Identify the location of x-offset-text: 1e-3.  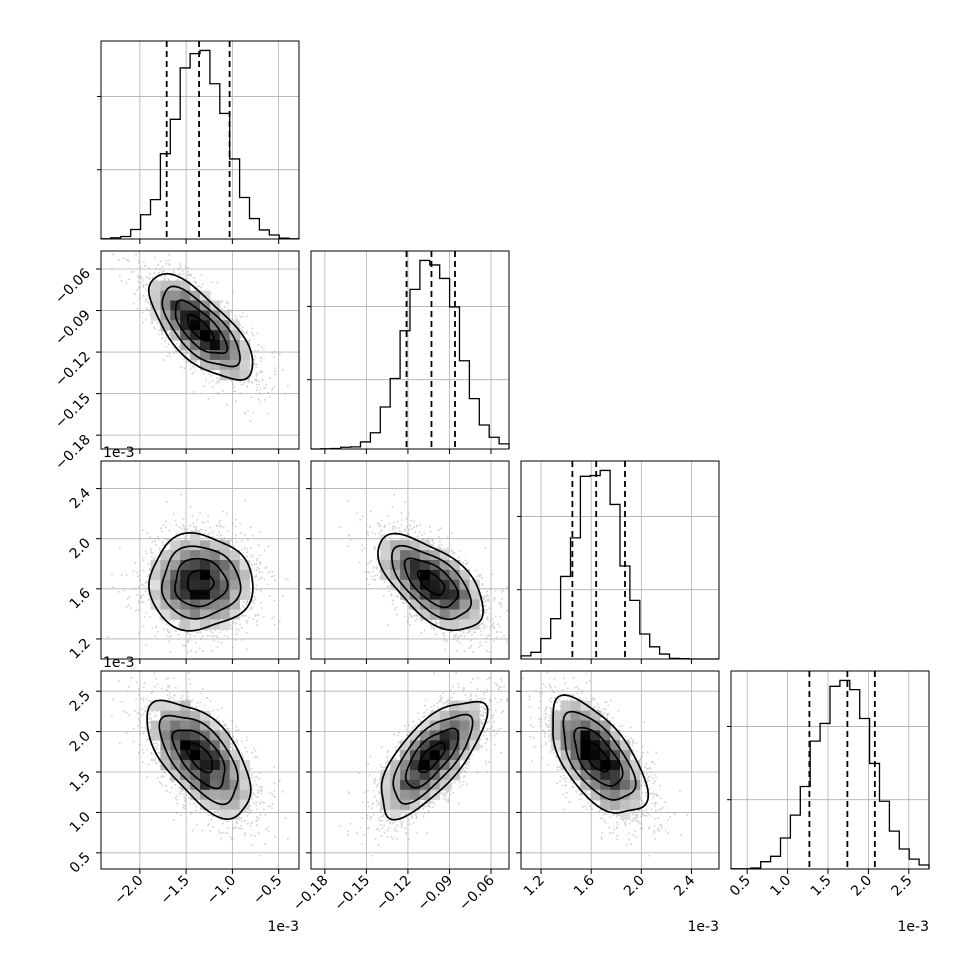
(283, 927).